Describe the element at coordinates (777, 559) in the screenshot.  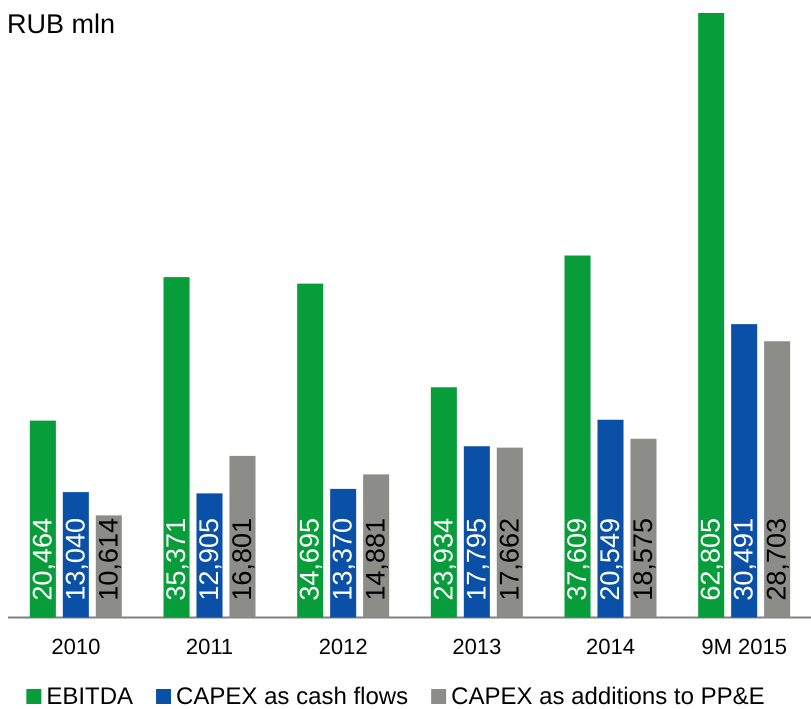
I see `data-label: 28,703` at that location.